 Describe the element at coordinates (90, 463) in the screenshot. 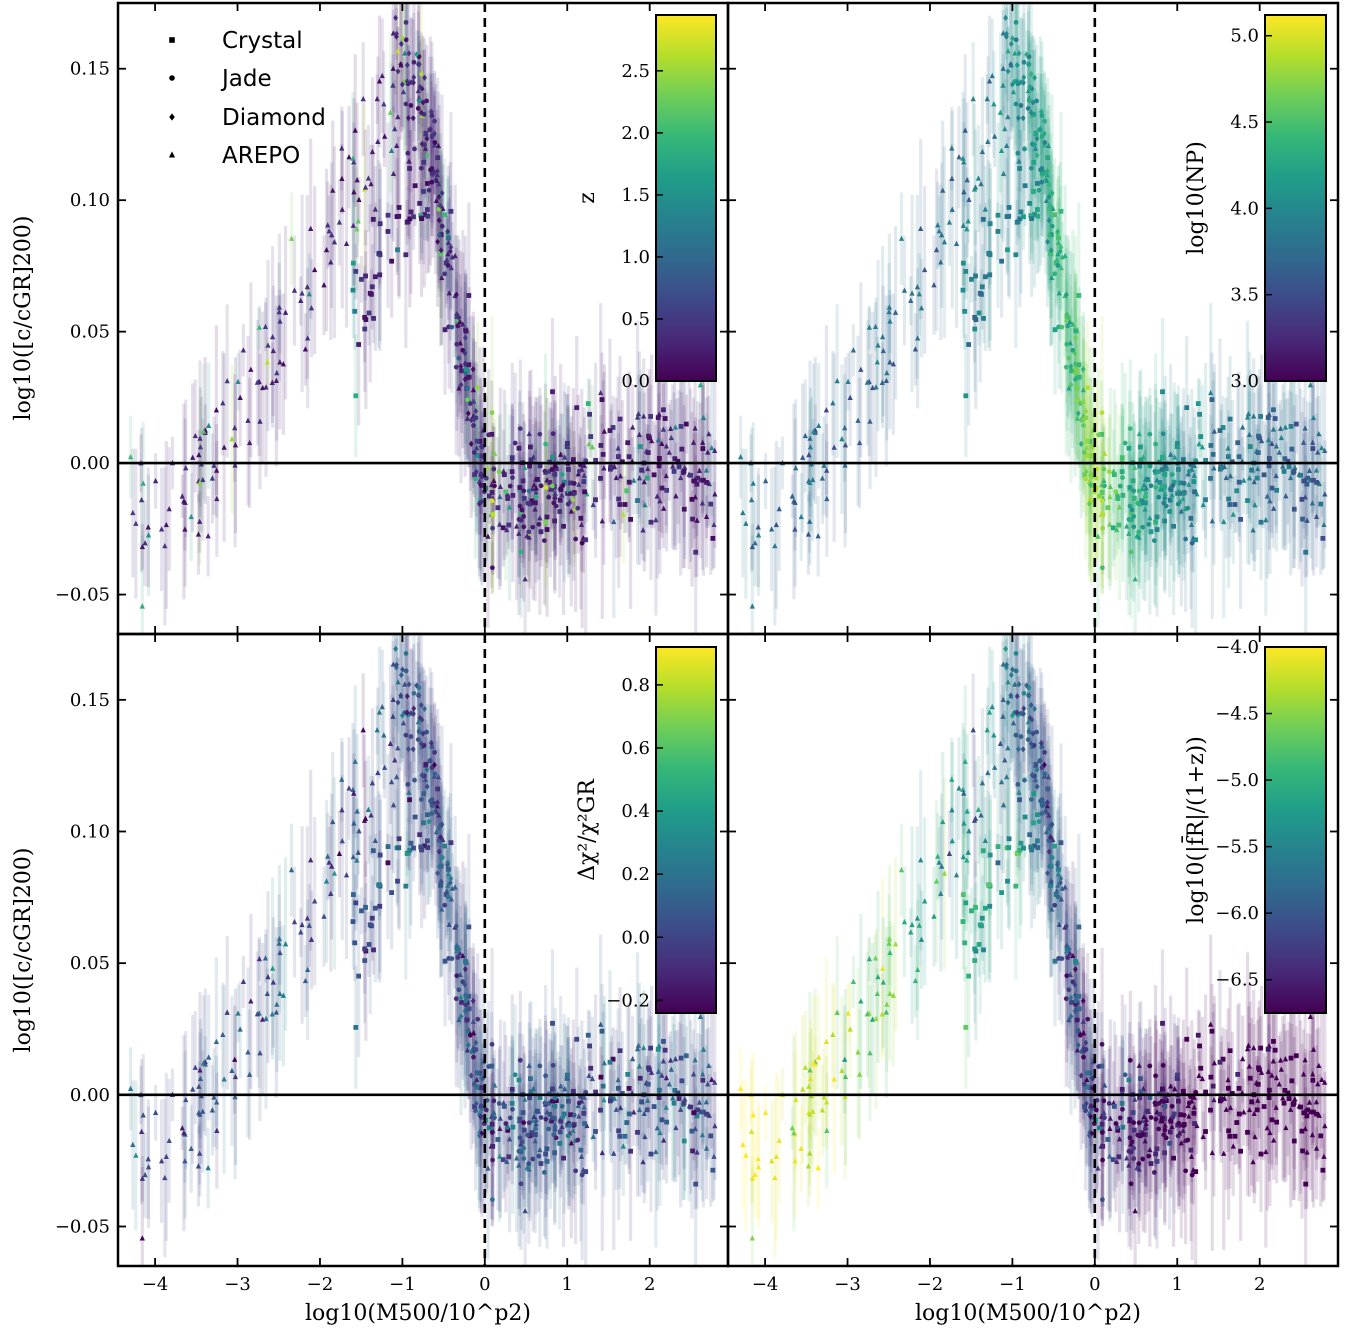

I see `y-tick-label: 0.00` at that location.